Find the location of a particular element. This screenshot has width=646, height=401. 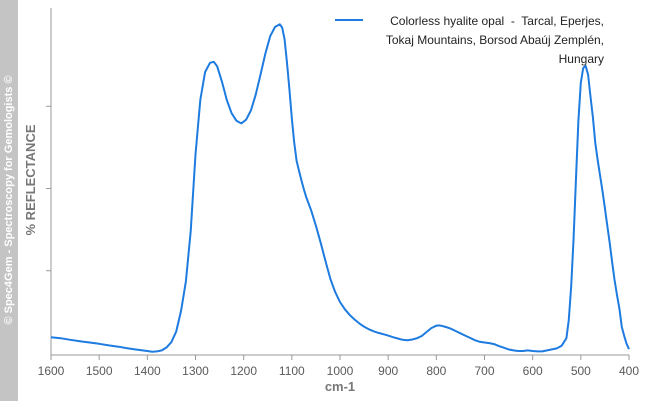

x-tick-label: 800 is located at coordinates (436, 371).